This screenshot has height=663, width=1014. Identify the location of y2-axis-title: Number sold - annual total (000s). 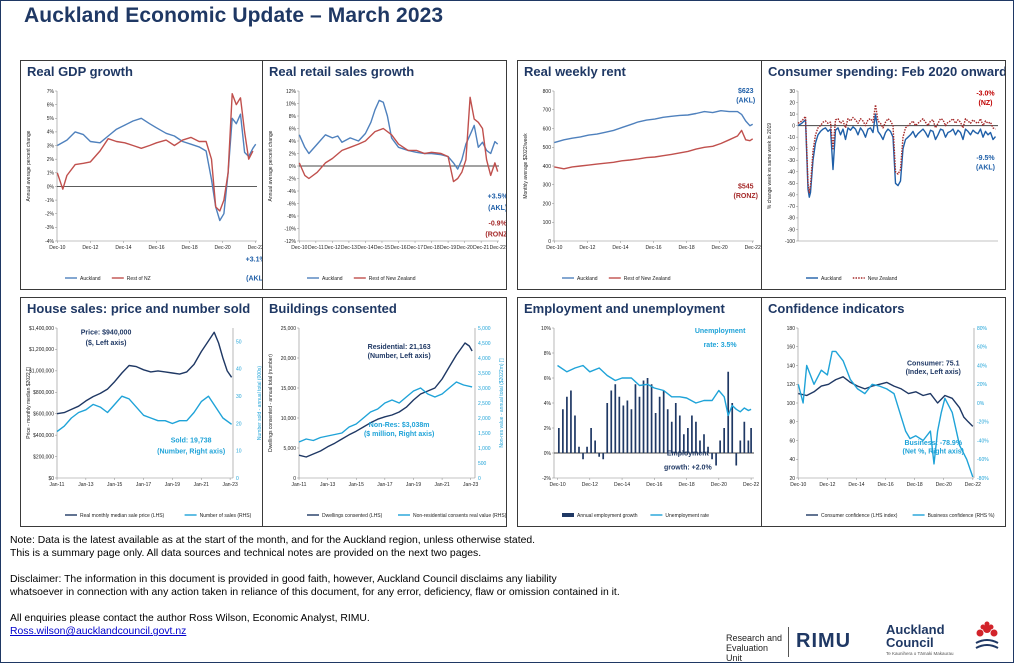
(260, 403).